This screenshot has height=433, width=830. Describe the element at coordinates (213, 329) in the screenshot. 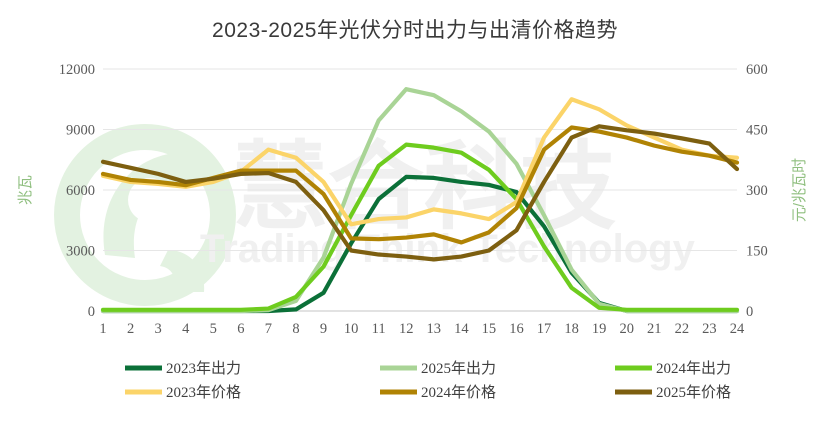

I see `x-tick-label: 5` at that location.